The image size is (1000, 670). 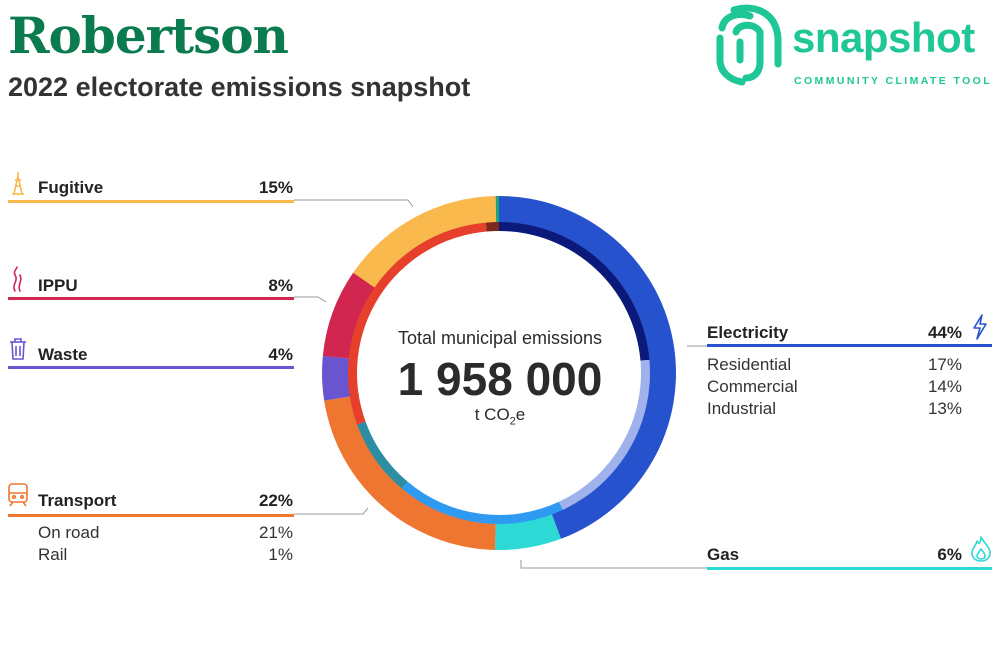 What do you see at coordinates (500, 379) in the screenshot?
I see `total-emissions-value: 1 958 000` at bounding box center [500, 379].